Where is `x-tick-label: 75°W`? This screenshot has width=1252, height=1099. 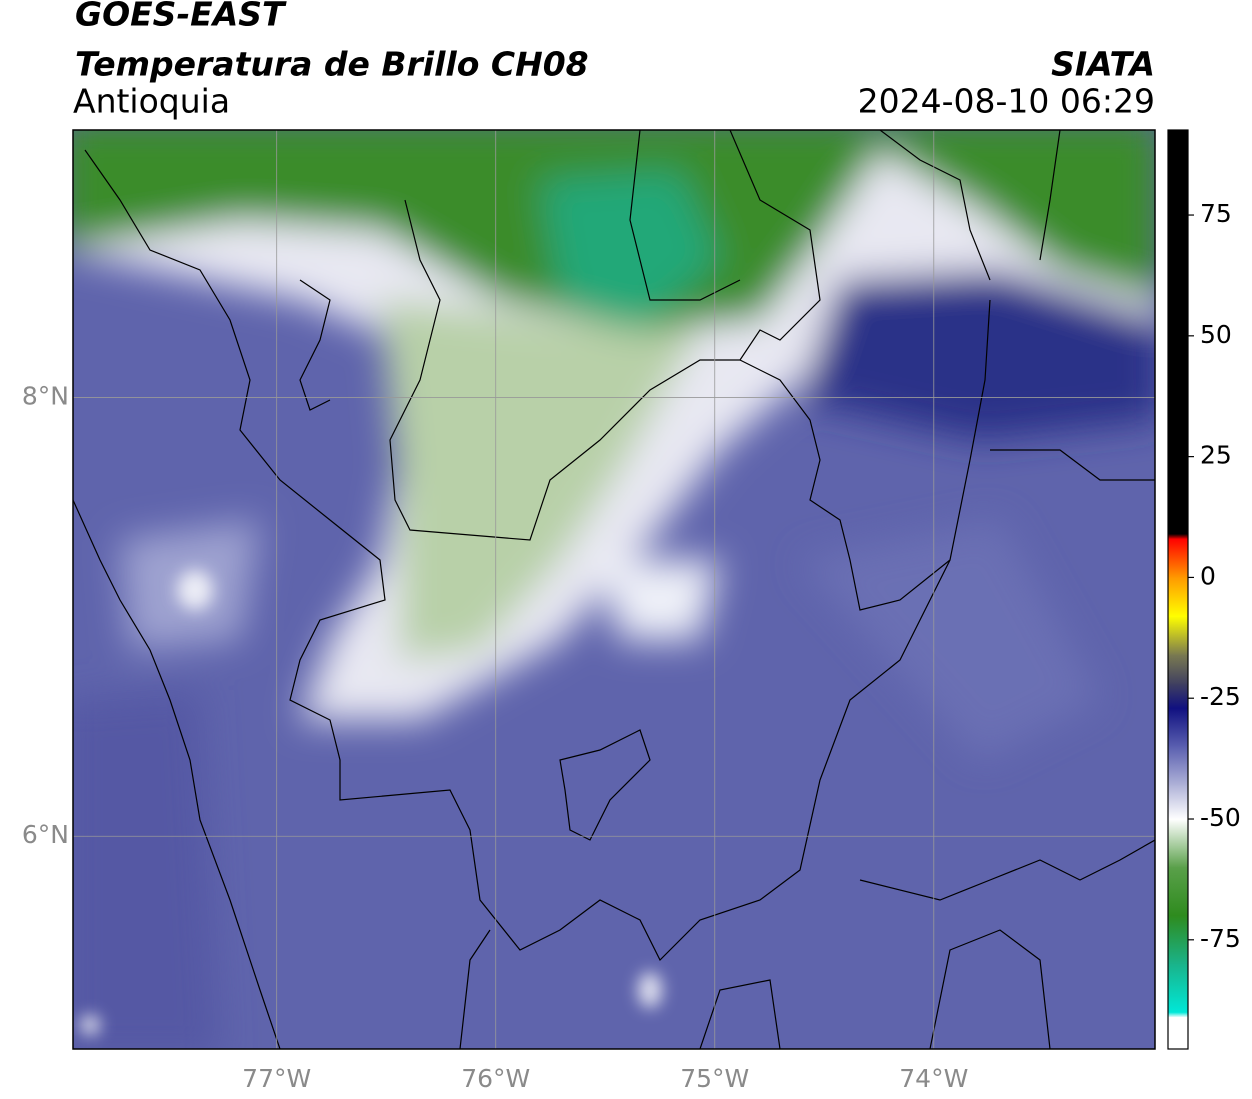
x-tick-label: 75°W is located at coordinates (714, 1078).